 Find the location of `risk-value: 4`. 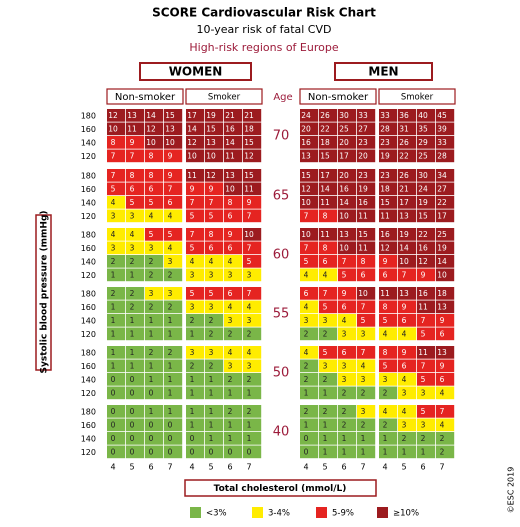

risk-value: 4 is located at coordinates (306, 274).